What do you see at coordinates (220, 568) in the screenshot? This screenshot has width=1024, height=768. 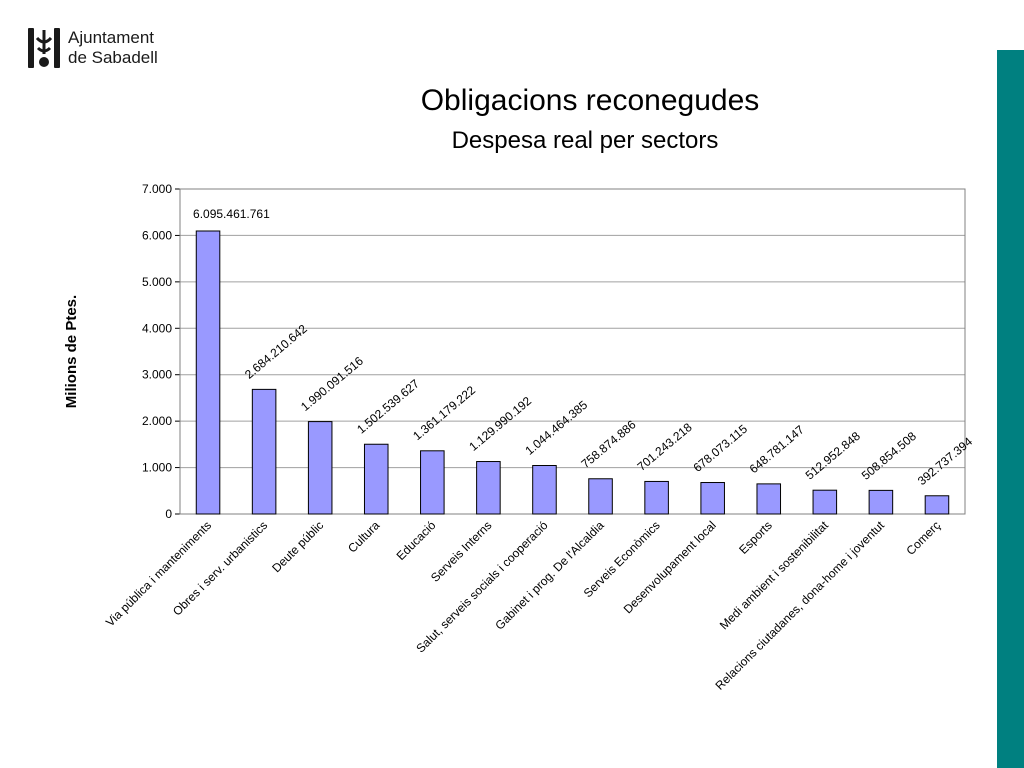 I see `category-label: Obres i serv. urbanistics` at bounding box center [220, 568].